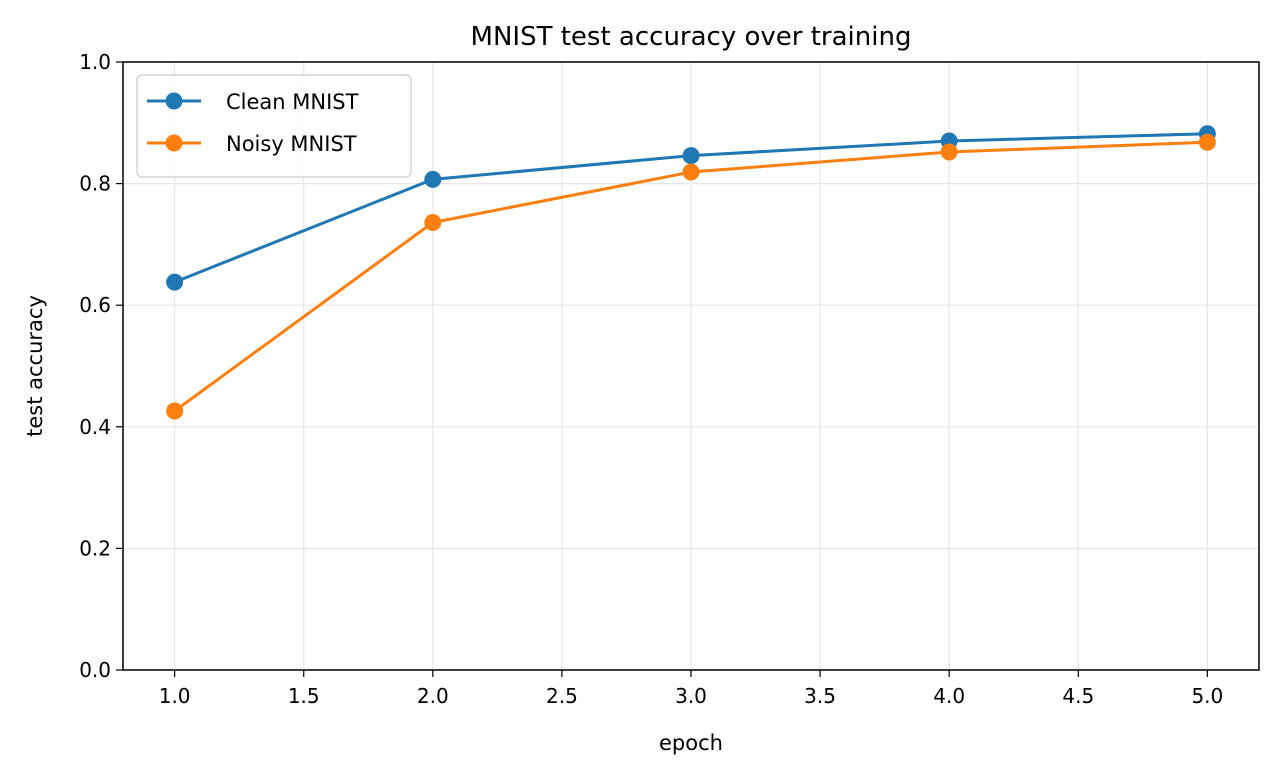 The image size is (1280, 777). What do you see at coordinates (95, 427) in the screenshot?
I see `y-tick-label: 0.4` at bounding box center [95, 427].